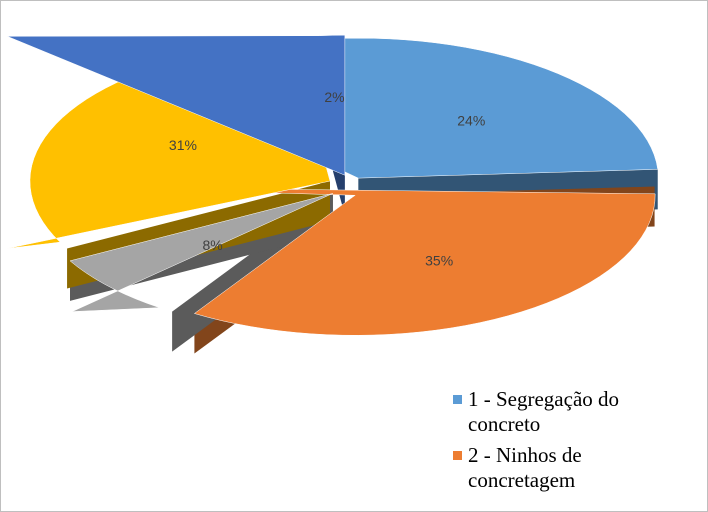 This screenshot has width=708, height=512. Describe the element at coordinates (544, 411) in the screenshot. I see `legend-label: 1 - Segregação do concreto` at that location.